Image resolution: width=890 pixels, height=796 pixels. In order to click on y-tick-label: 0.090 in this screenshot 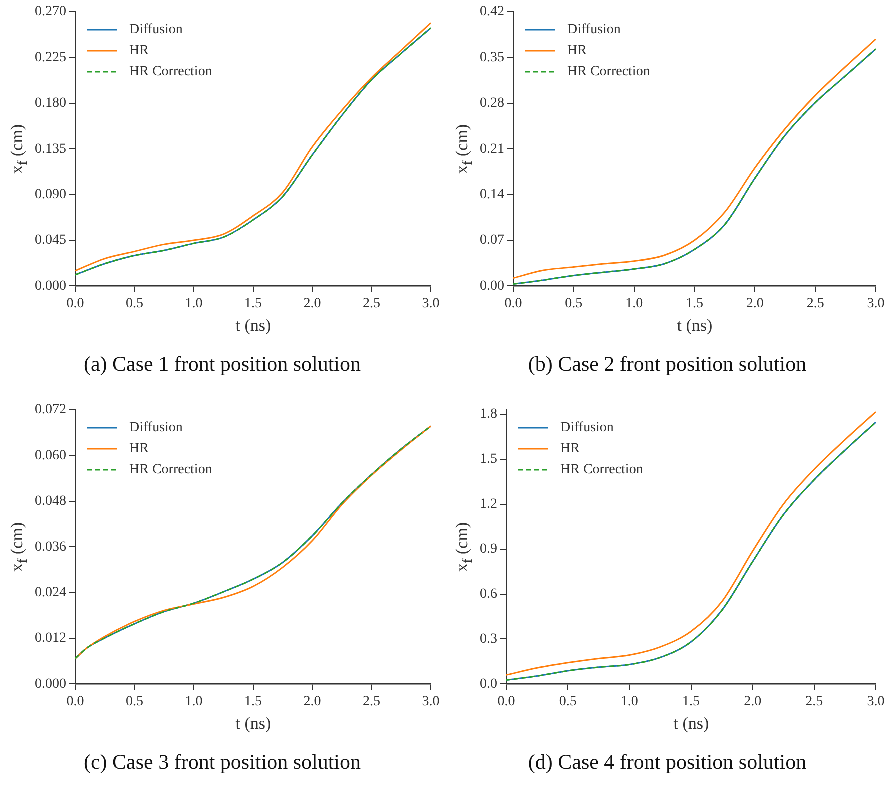, I will do `click(50, 194)`.